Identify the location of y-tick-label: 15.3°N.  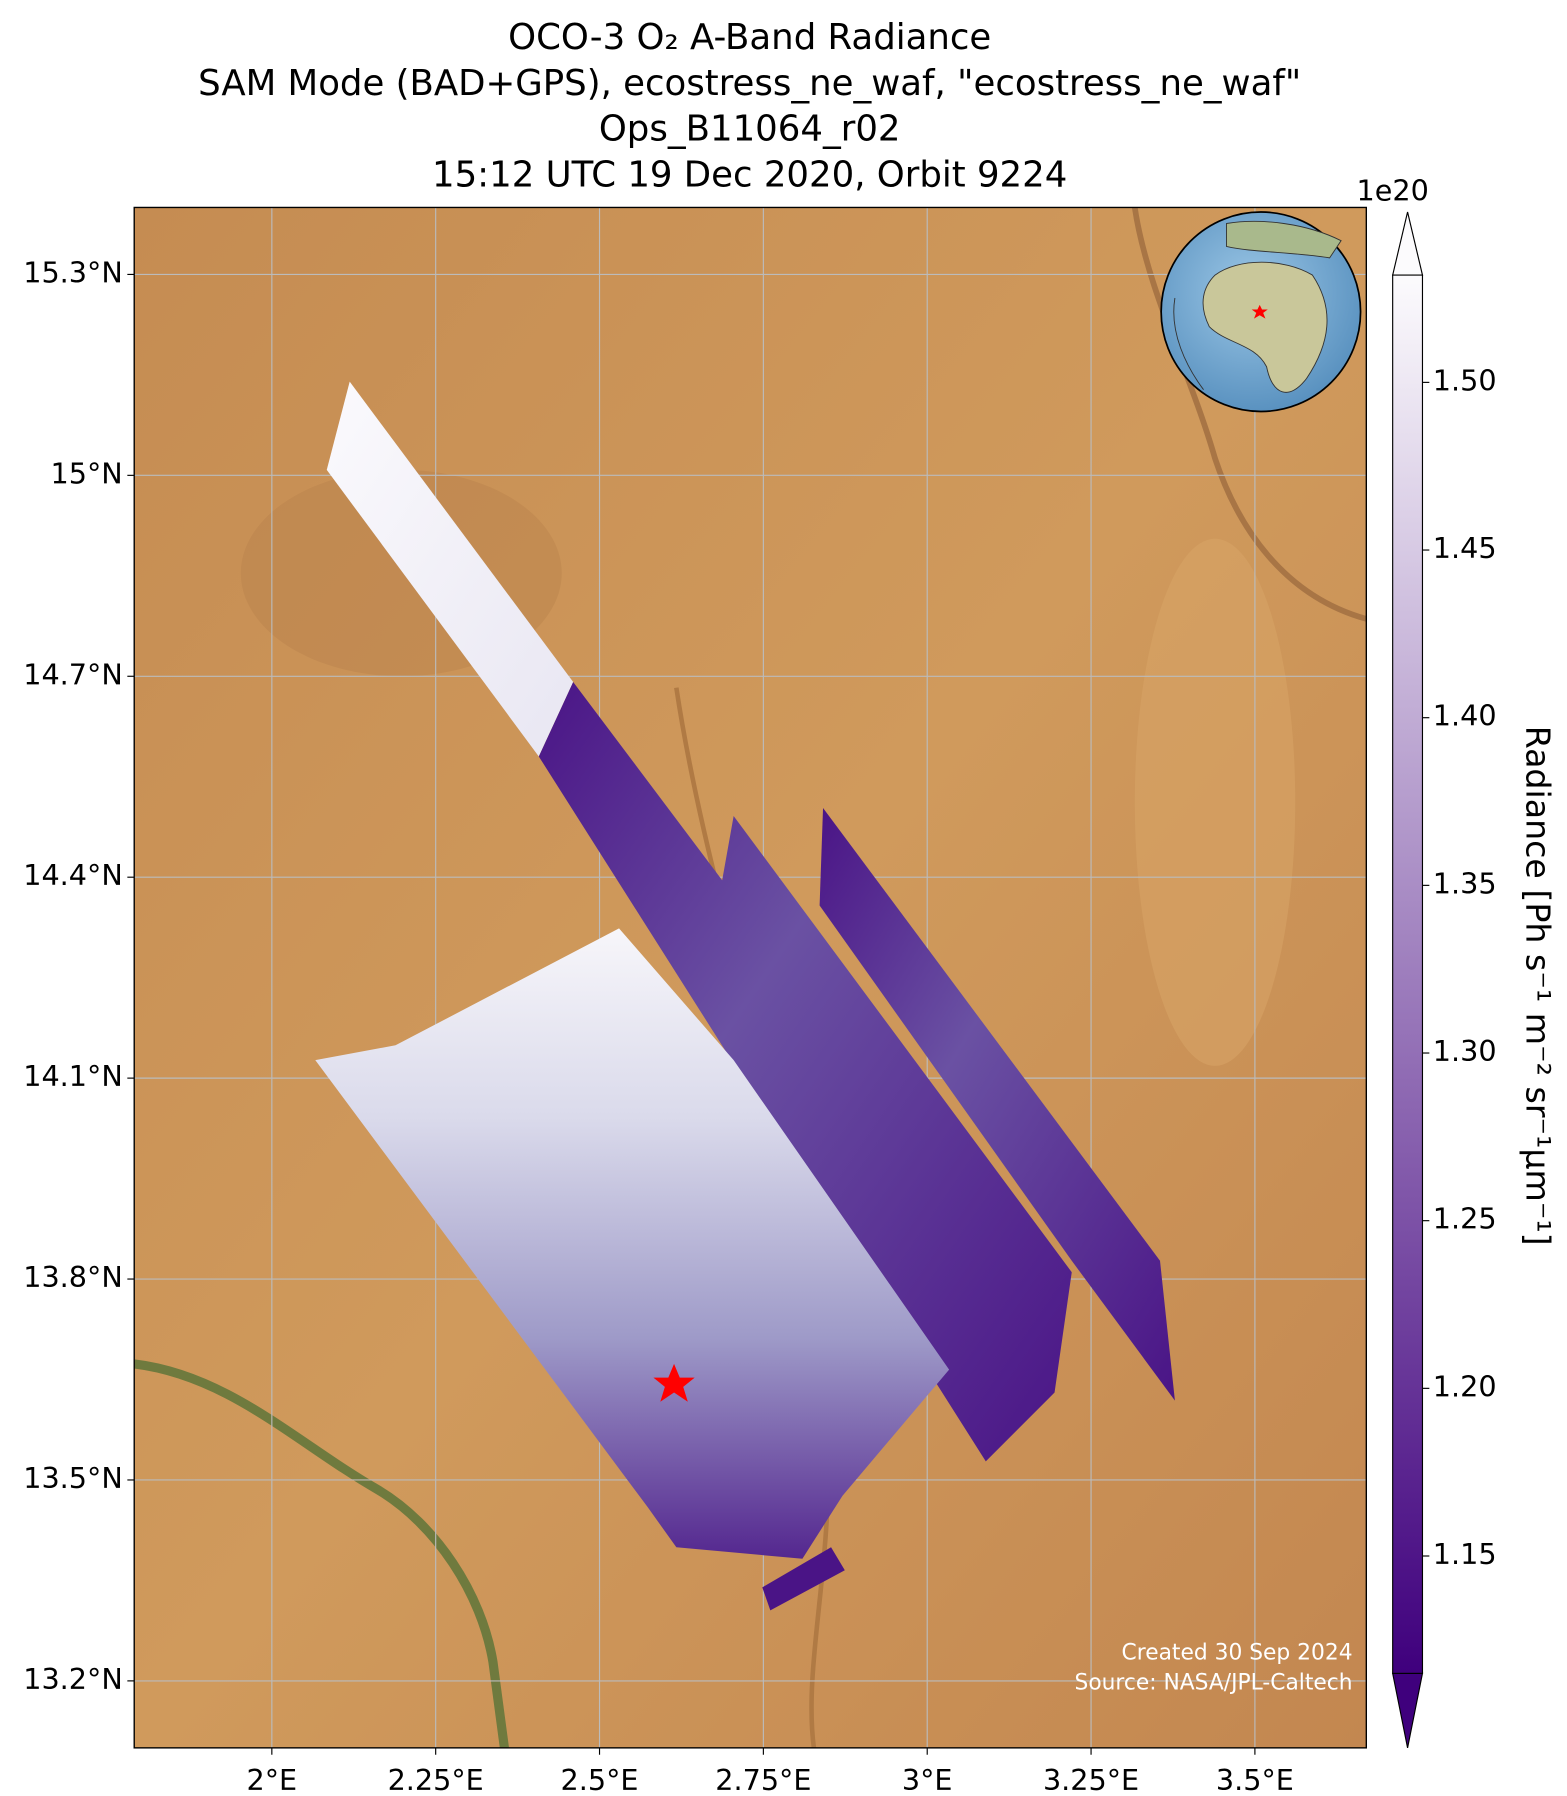
(73, 272).